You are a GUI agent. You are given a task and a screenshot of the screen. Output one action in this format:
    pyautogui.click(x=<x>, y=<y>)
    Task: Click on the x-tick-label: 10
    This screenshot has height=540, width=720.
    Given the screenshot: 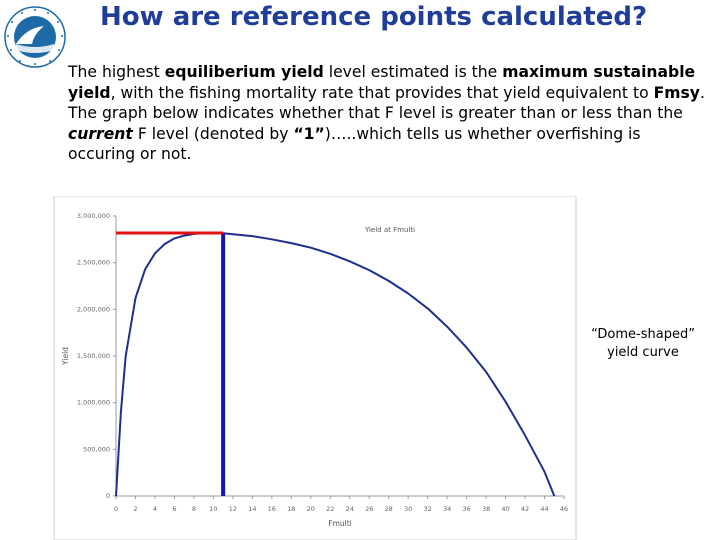 What is the action you would take?
    pyautogui.click(x=213, y=509)
    